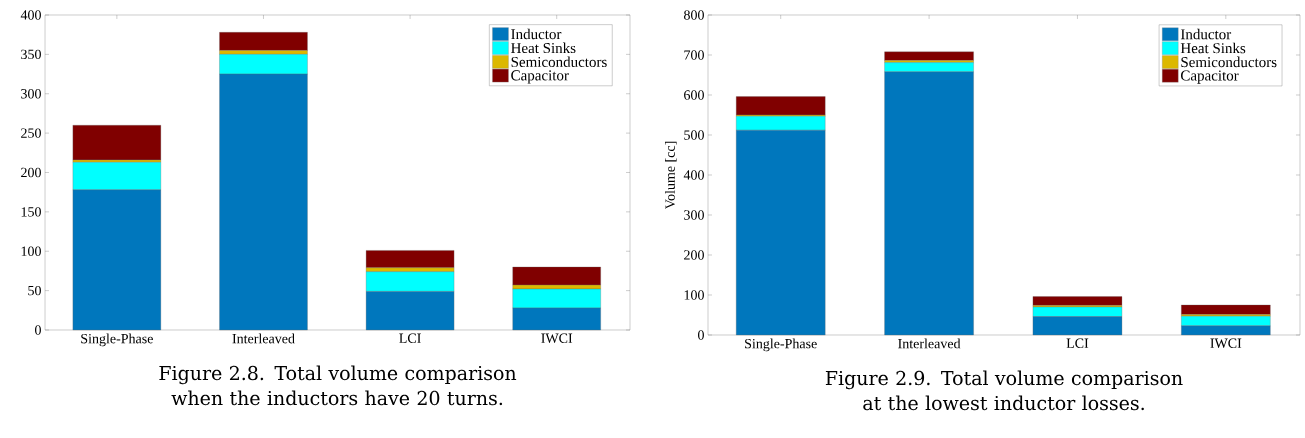 This screenshot has width=1305, height=438. I want to click on y-axis-title: Volume [cc], so click(671, 175).